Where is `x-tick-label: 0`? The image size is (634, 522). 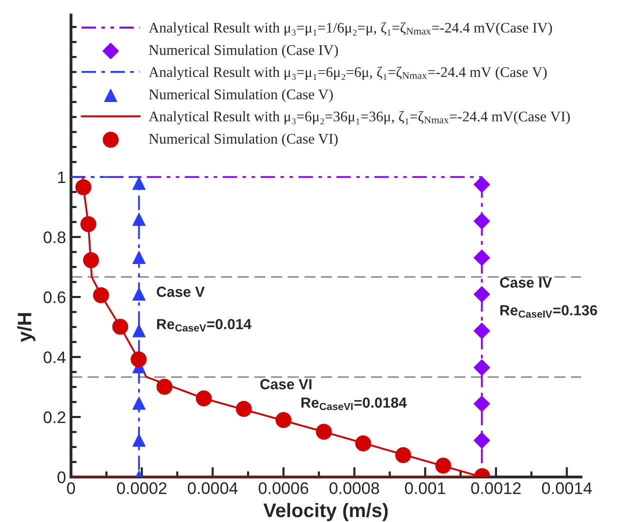 x-tick-label: 0 is located at coordinates (71, 488).